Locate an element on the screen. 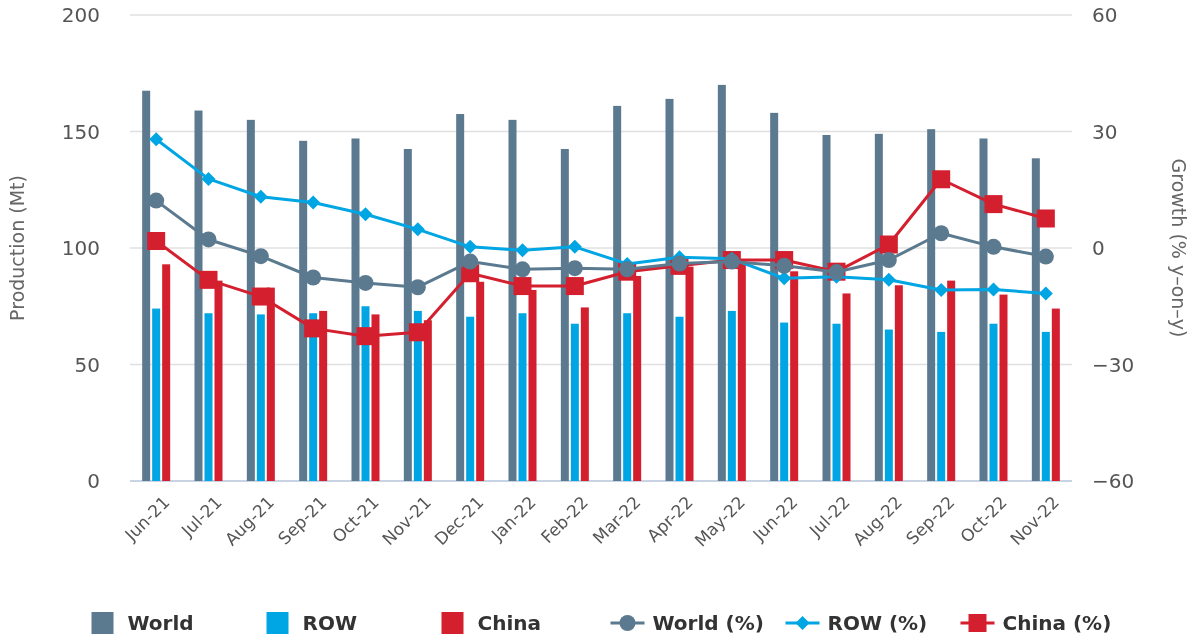 This screenshot has width=1193, height=639. y2-tick-label: −60 is located at coordinates (1113, 481).